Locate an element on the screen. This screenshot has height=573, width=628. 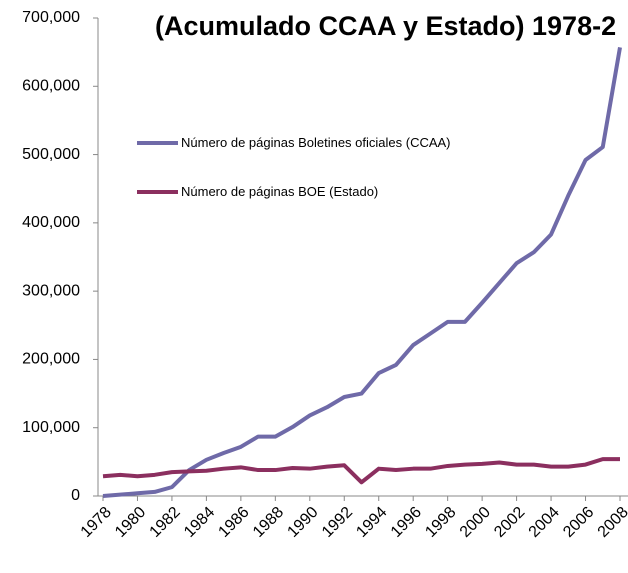
legend-label: Número de páginas BOE (Estado) is located at coordinates (280, 191).